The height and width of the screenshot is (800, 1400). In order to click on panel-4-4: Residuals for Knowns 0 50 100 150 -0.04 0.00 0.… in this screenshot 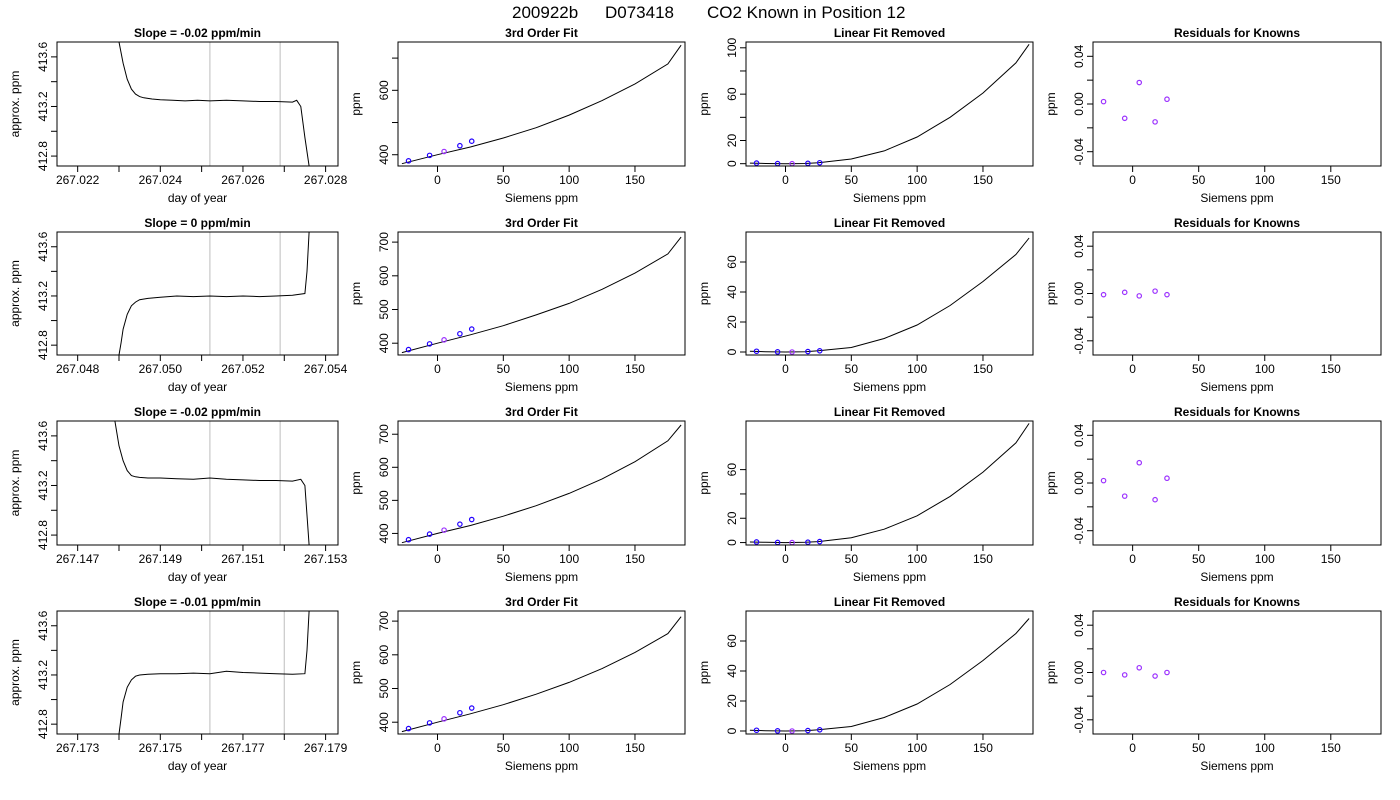, I will do `click(1213, 684)`.